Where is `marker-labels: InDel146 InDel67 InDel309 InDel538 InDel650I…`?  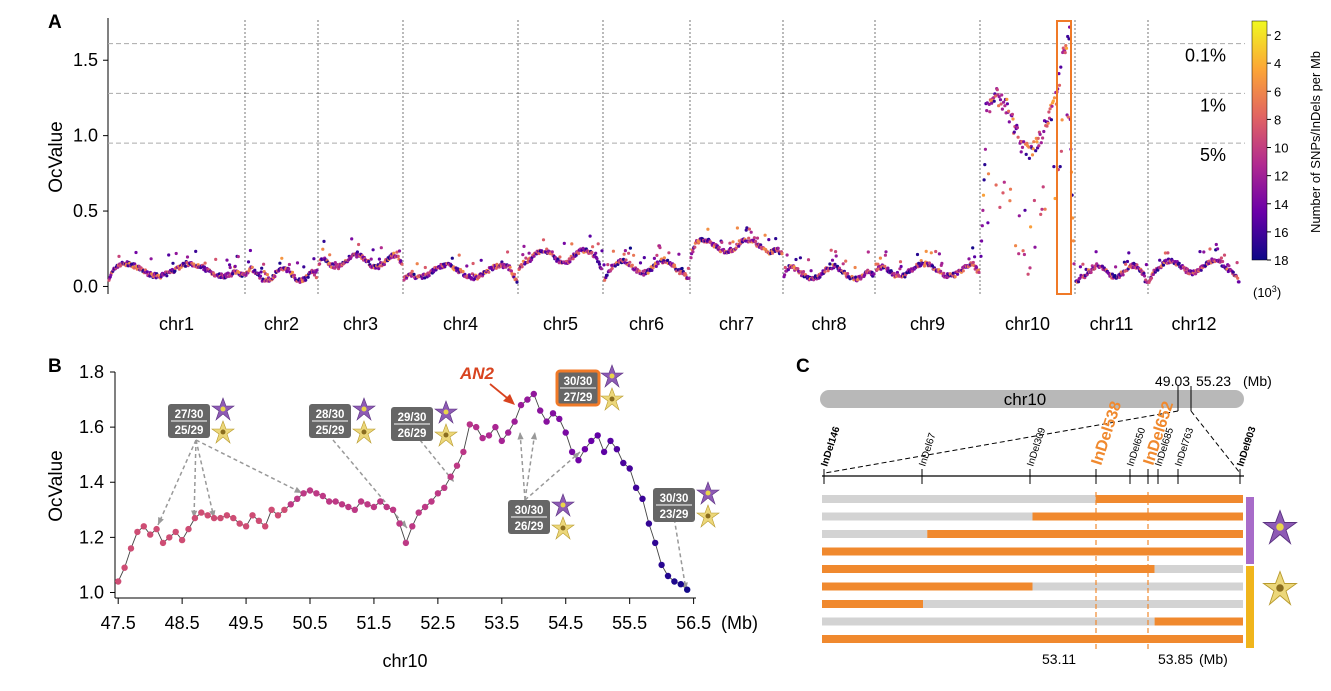
marker-labels: InDel146 InDel67 InDel309 InDel538 InDel650I… is located at coordinates (1039, 441).